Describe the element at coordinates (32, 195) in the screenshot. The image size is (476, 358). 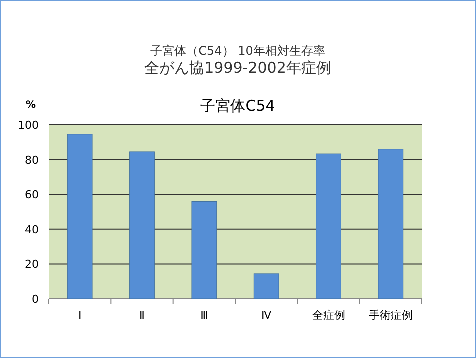
I see `y-tick-label: 60` at that location.